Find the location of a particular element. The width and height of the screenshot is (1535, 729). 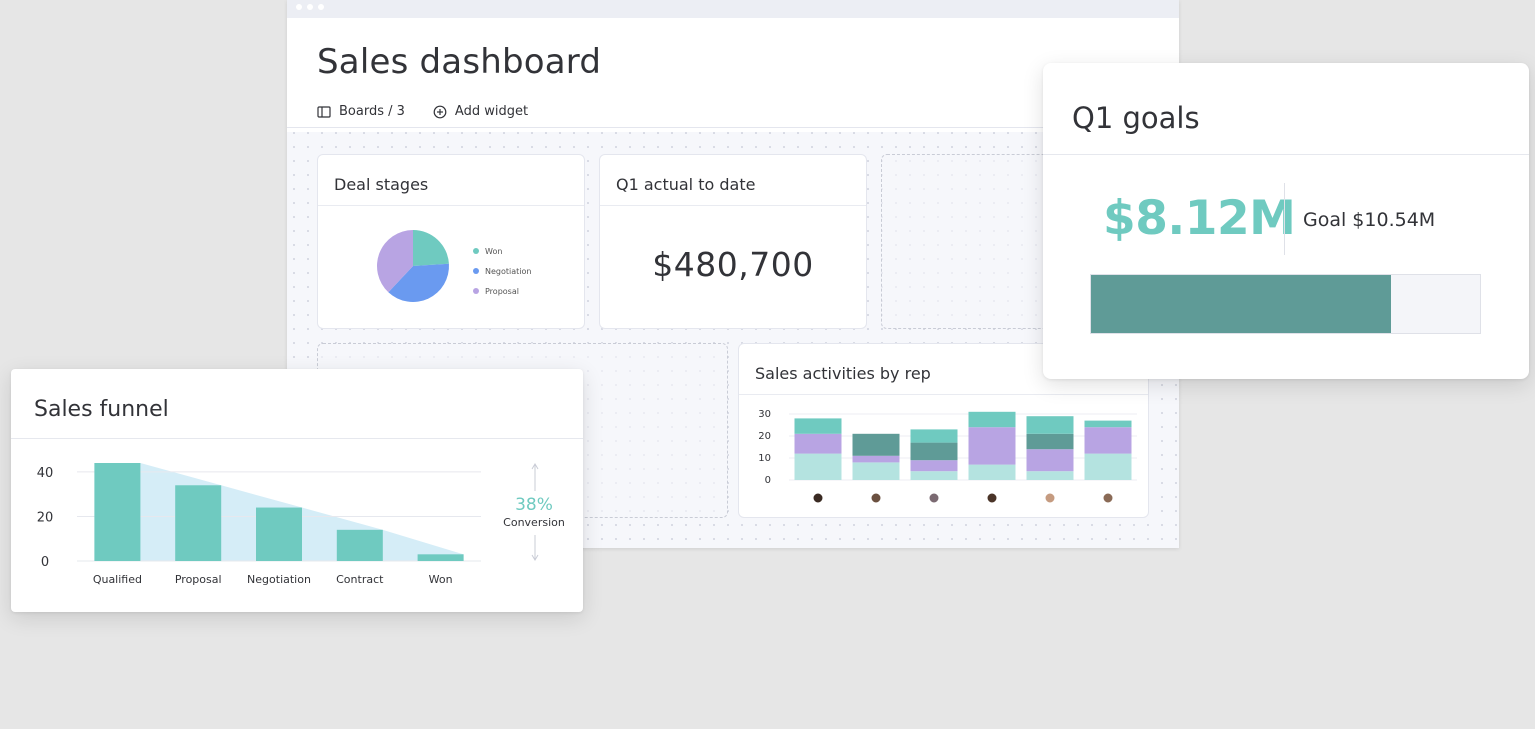

legend-item: Negotiation is located at coordinates (502, 271).